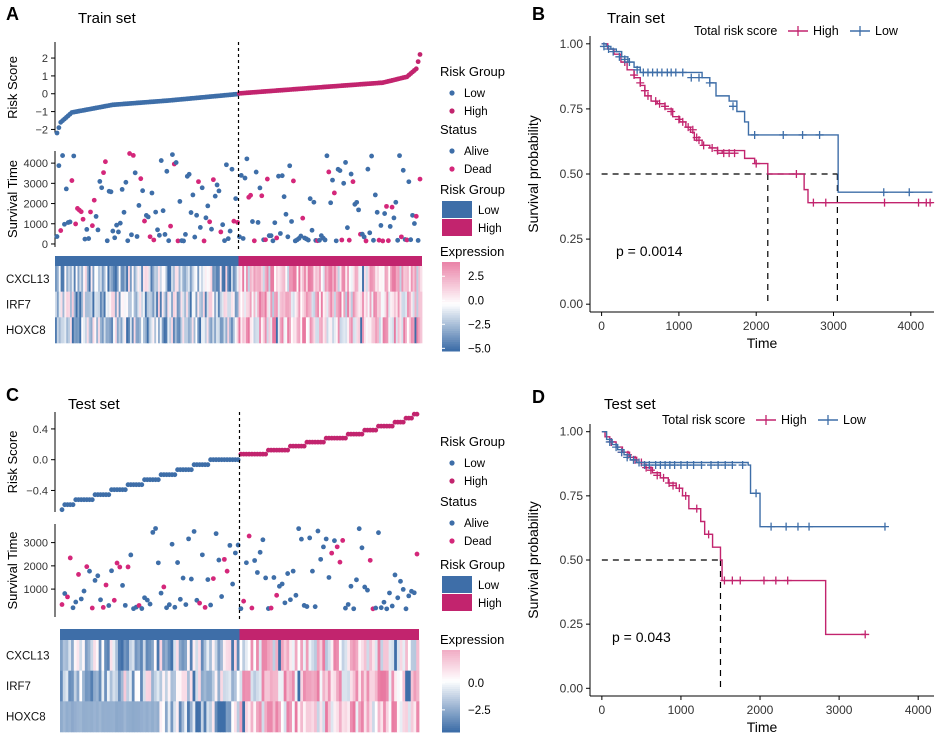 Image resolution: width=941 pixels, height=742 pixels. I want to click on km-pvalue: p = 0.0014, so click(649, 251).